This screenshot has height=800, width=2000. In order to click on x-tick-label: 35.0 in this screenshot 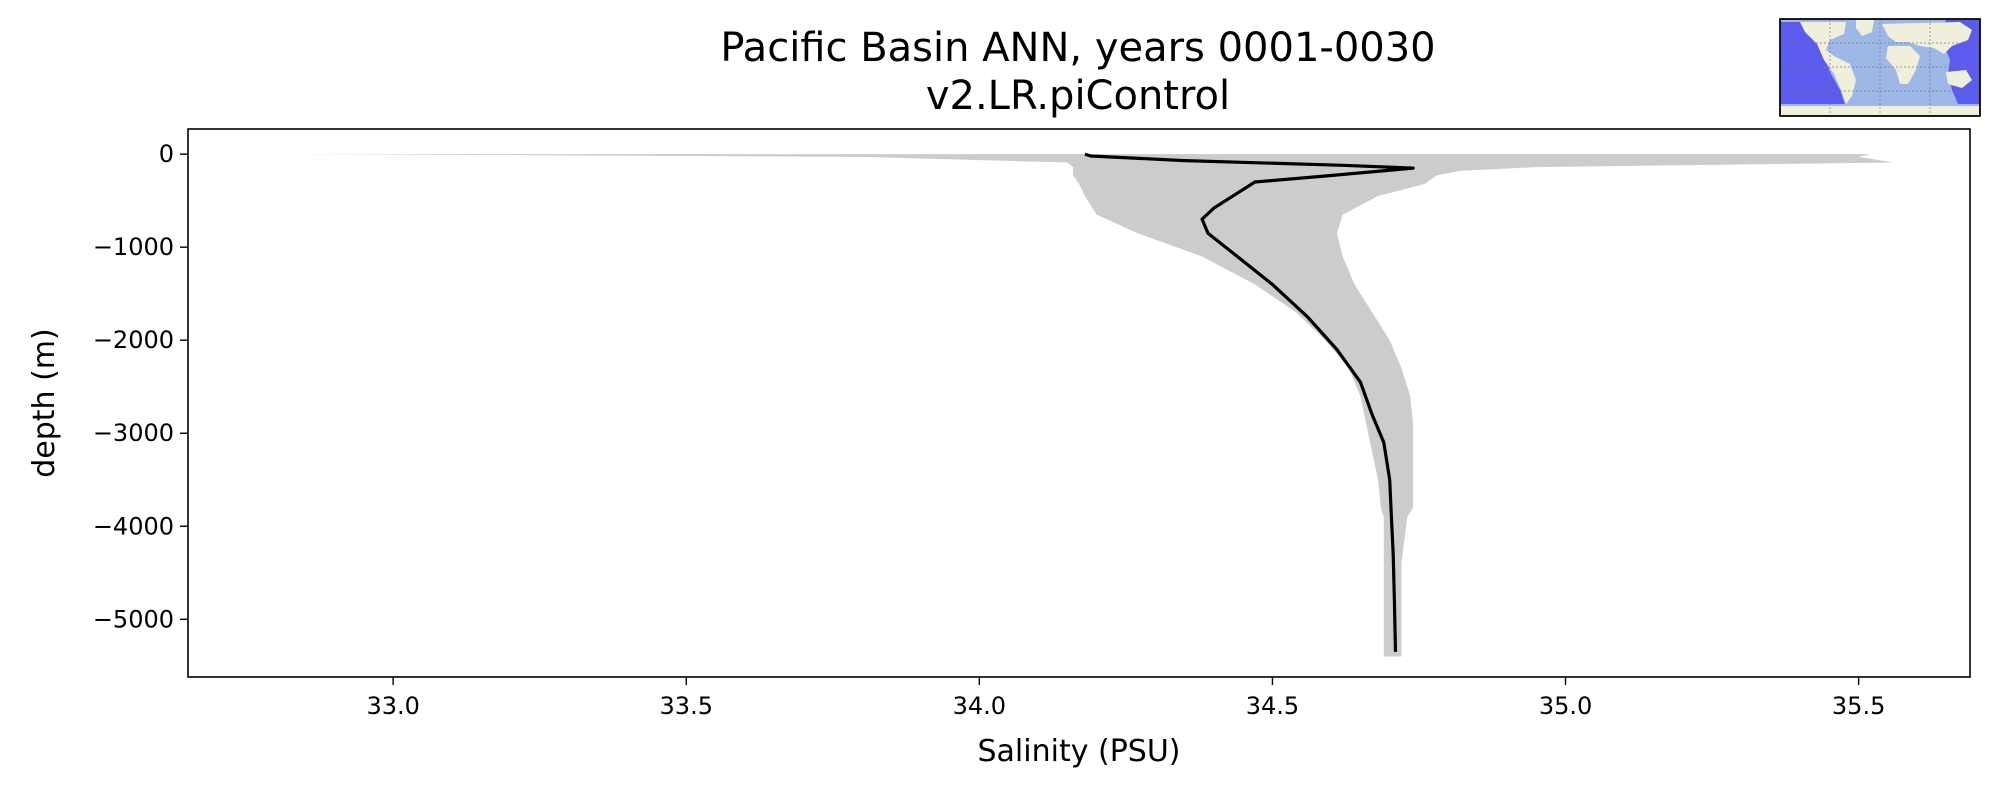, I will do `click(1565, 706)`.